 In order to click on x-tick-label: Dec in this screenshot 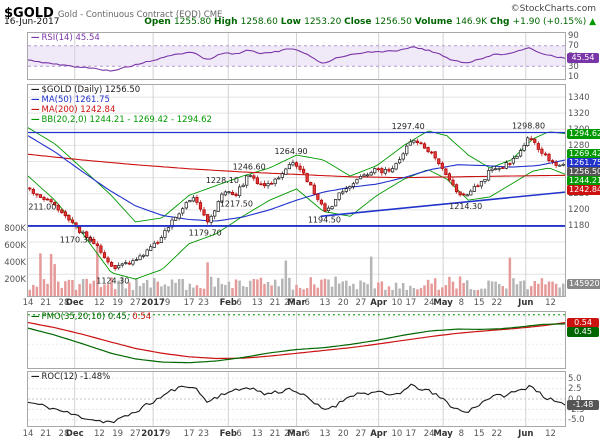, I will do `click(74, 434)`.